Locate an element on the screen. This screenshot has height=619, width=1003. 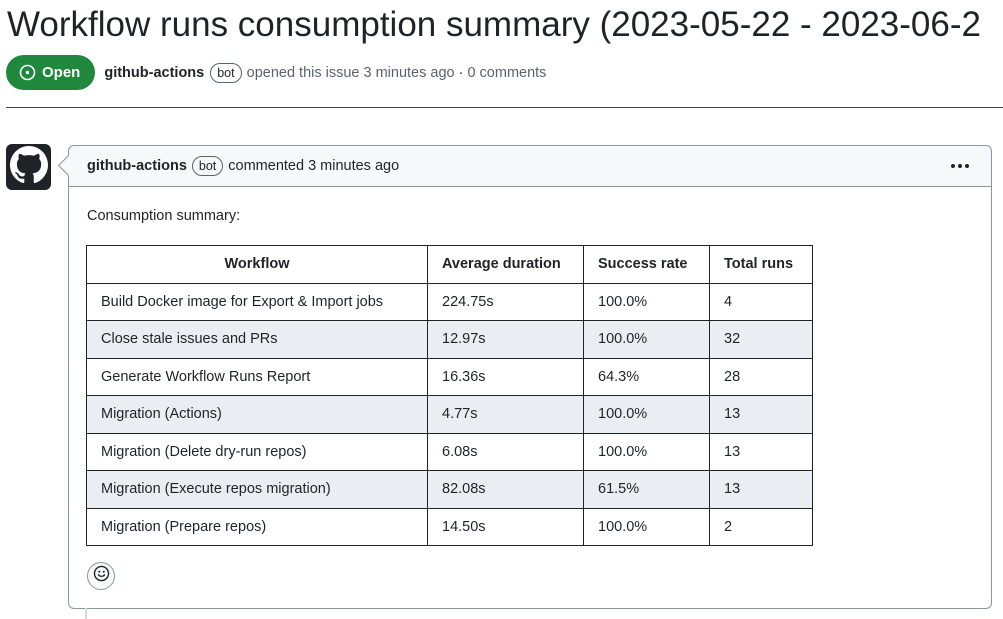
table-row: Migration (Actions) 4.77s 100.0% 13 is located at coordinates (449, 414).